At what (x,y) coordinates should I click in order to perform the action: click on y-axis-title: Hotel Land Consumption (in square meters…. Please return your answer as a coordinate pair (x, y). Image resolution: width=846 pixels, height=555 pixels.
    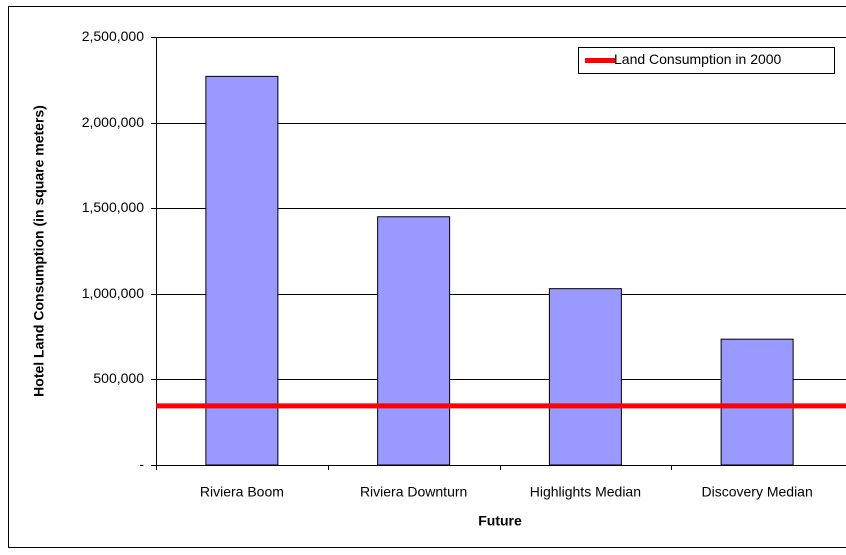
    Looking at the image, I should click on (39, 251).